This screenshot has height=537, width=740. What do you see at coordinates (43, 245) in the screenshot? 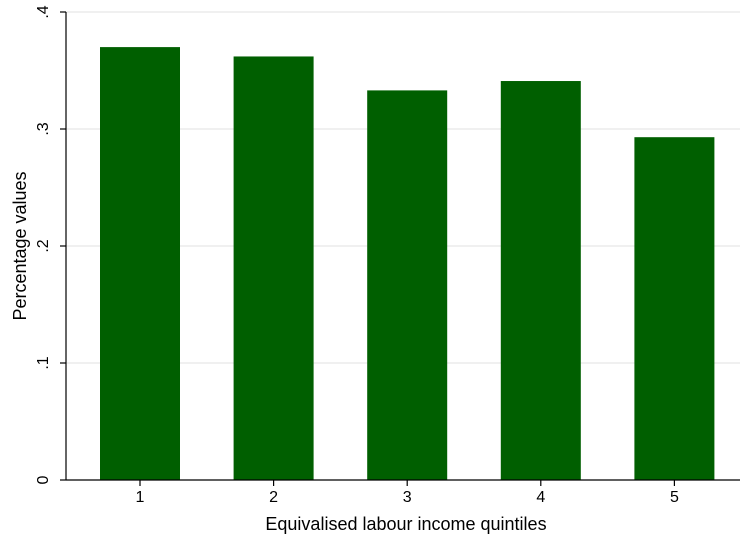
I see `y-tick-label: .2` at bounding box center [43, 245].